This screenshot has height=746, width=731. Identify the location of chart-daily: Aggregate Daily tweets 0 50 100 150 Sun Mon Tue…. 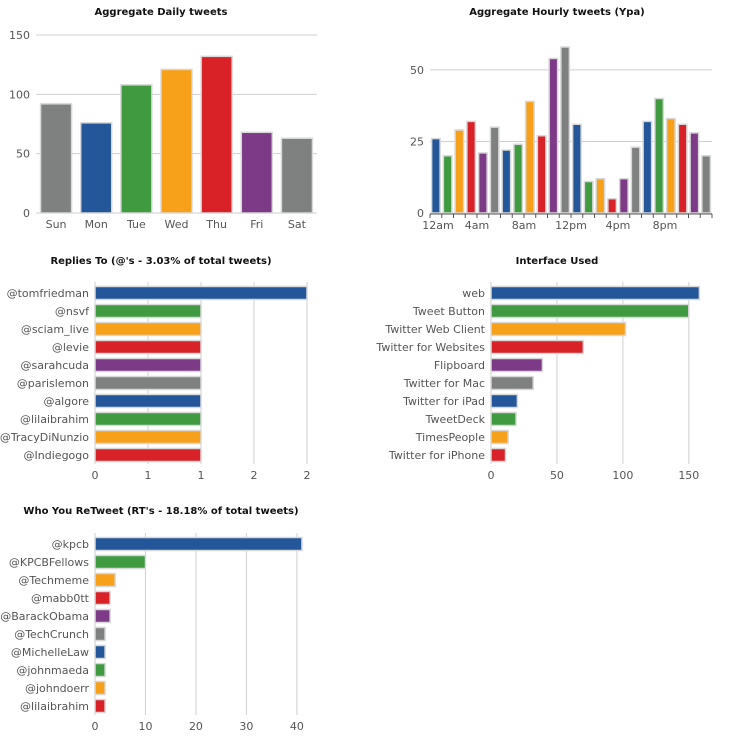
(163, 119).